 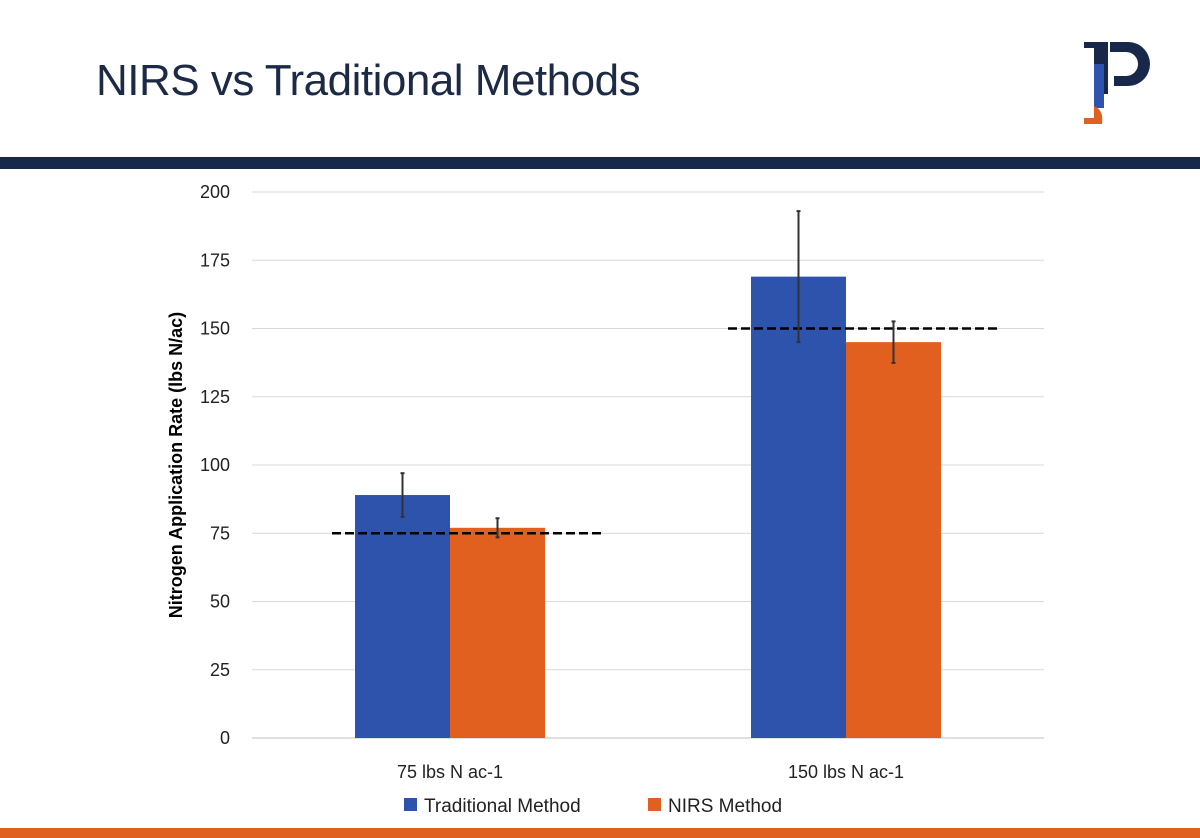 What do you see at coordinates (600, 833) in the screenshot?
I see `footer-band` at bounding box center [600, 833].